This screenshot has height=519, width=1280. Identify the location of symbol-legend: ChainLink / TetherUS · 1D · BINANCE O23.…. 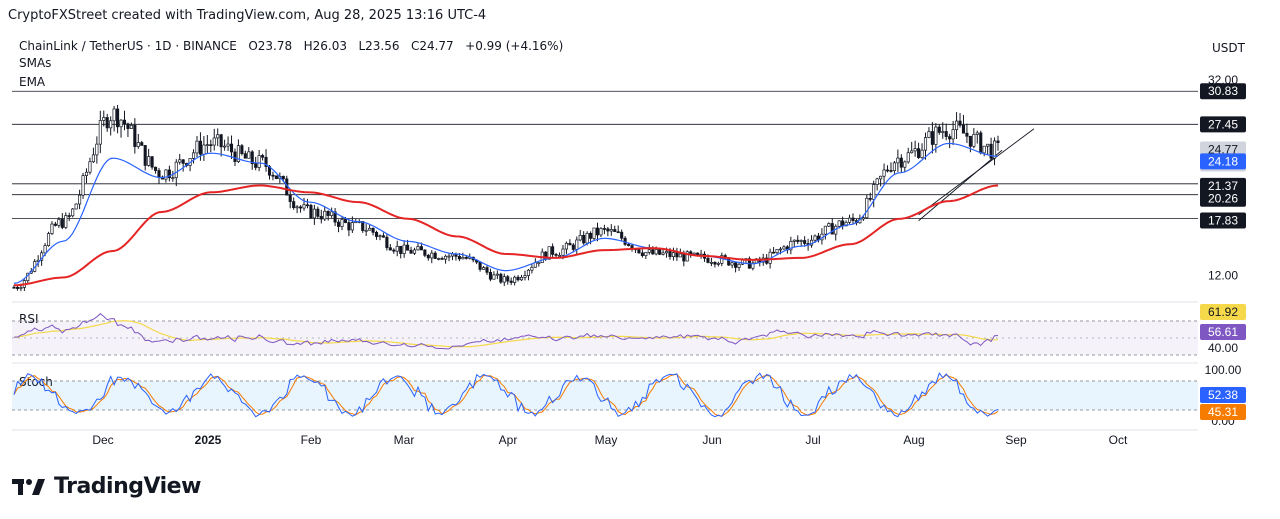
(291, 46).